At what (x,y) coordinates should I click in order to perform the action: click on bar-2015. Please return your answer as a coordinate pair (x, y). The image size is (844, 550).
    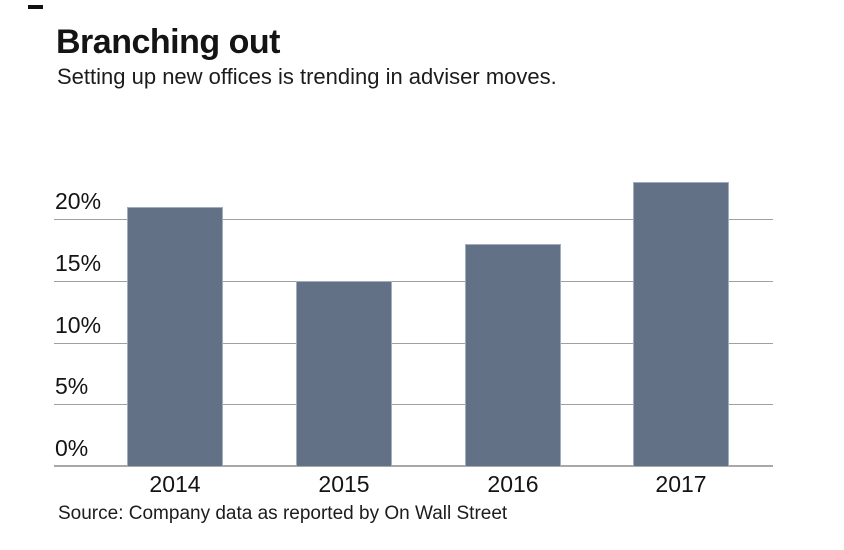
    Looking at the image, I should click on (344, 373).